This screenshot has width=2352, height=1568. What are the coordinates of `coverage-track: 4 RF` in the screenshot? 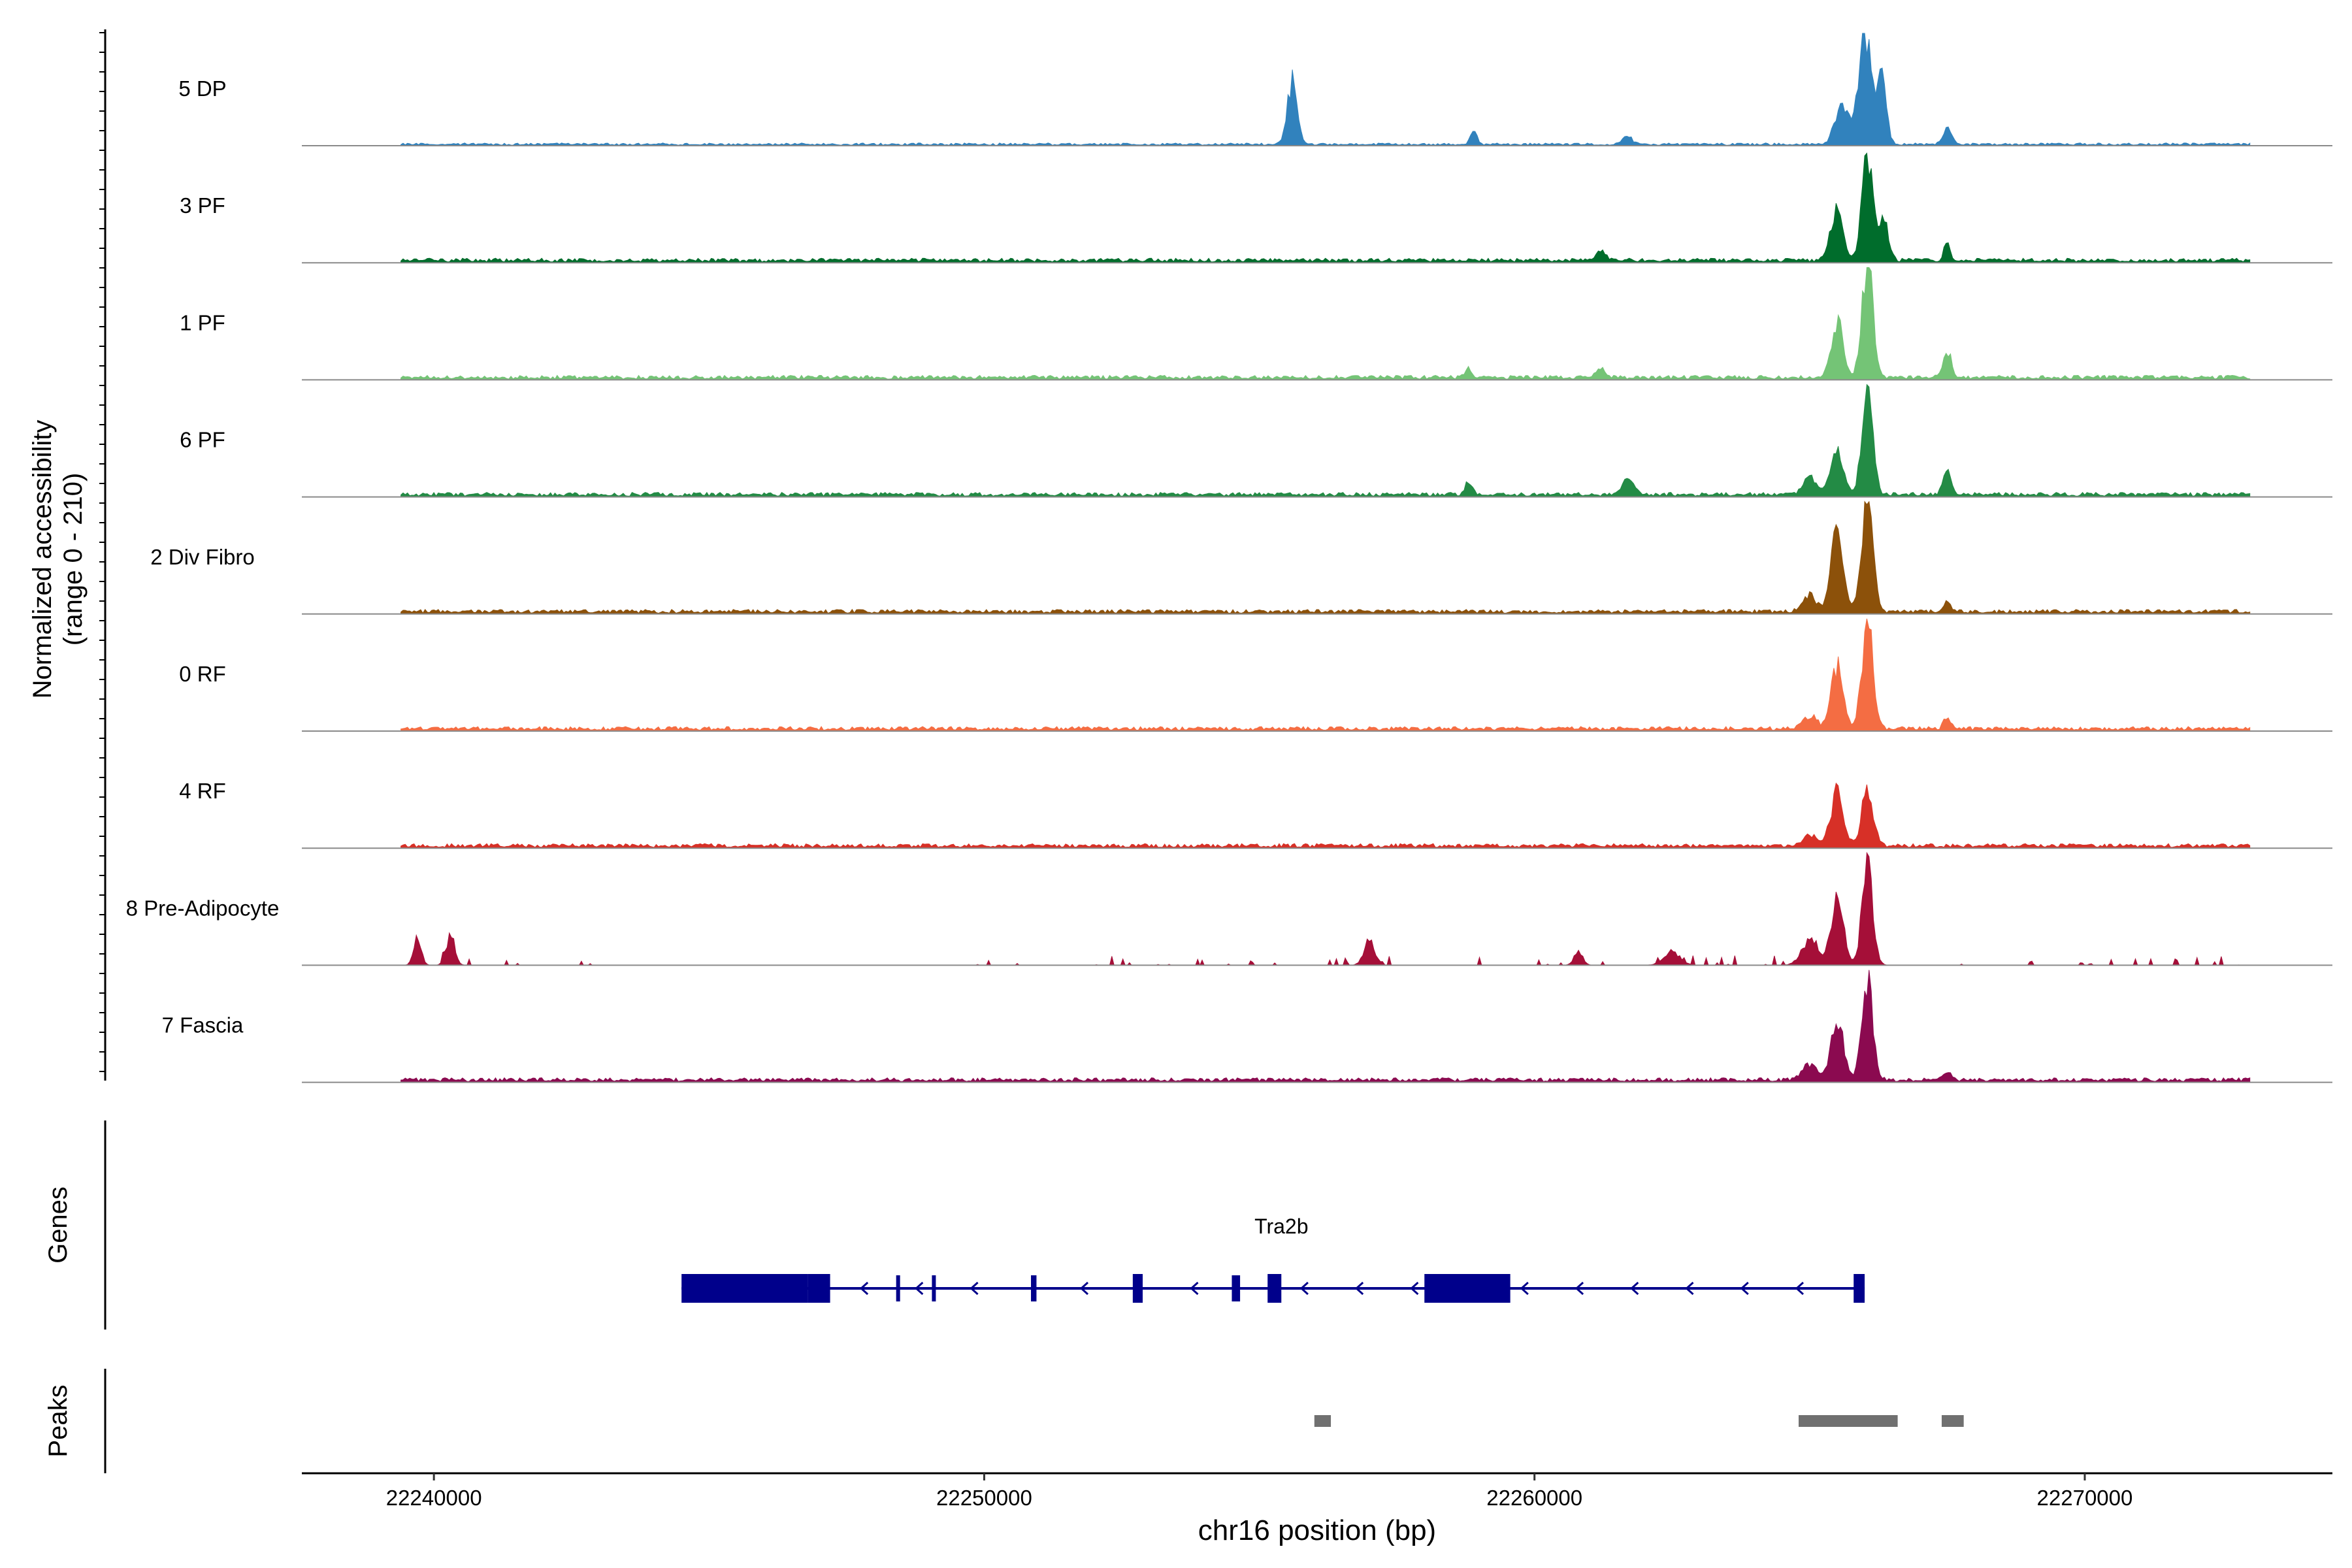 It's located at (1255, 814).